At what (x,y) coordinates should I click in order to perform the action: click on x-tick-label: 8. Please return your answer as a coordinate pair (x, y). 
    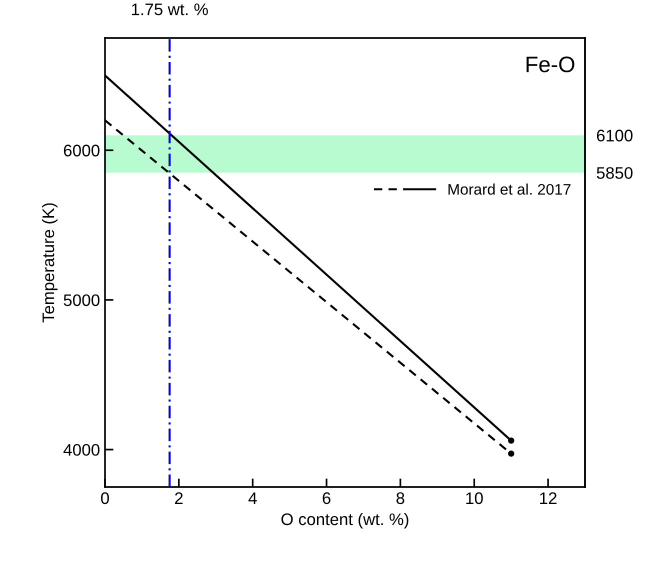
    Looking at the image, I should click on (400, 498).